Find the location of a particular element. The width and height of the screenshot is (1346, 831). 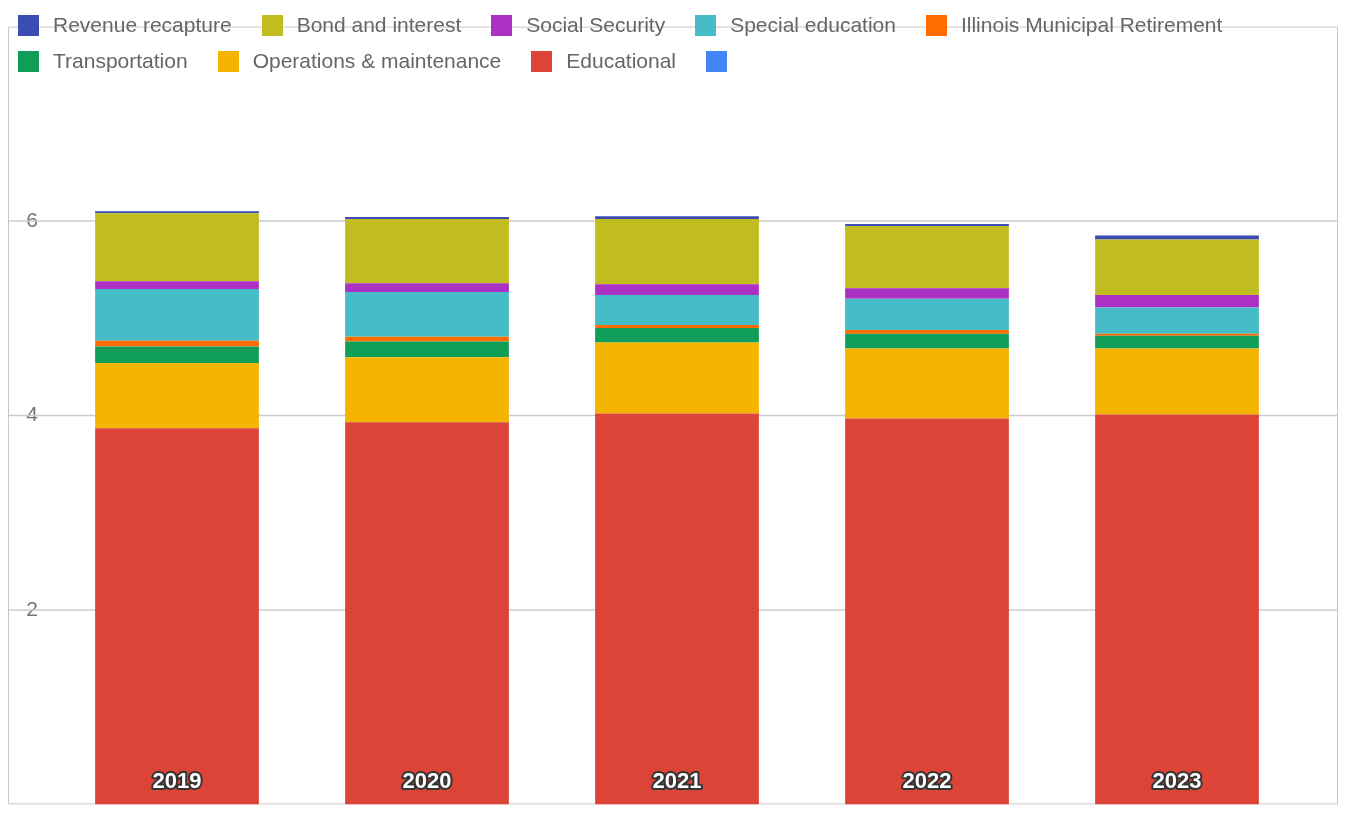

y-tick-label: 4 is located at coordinates (32, 414).